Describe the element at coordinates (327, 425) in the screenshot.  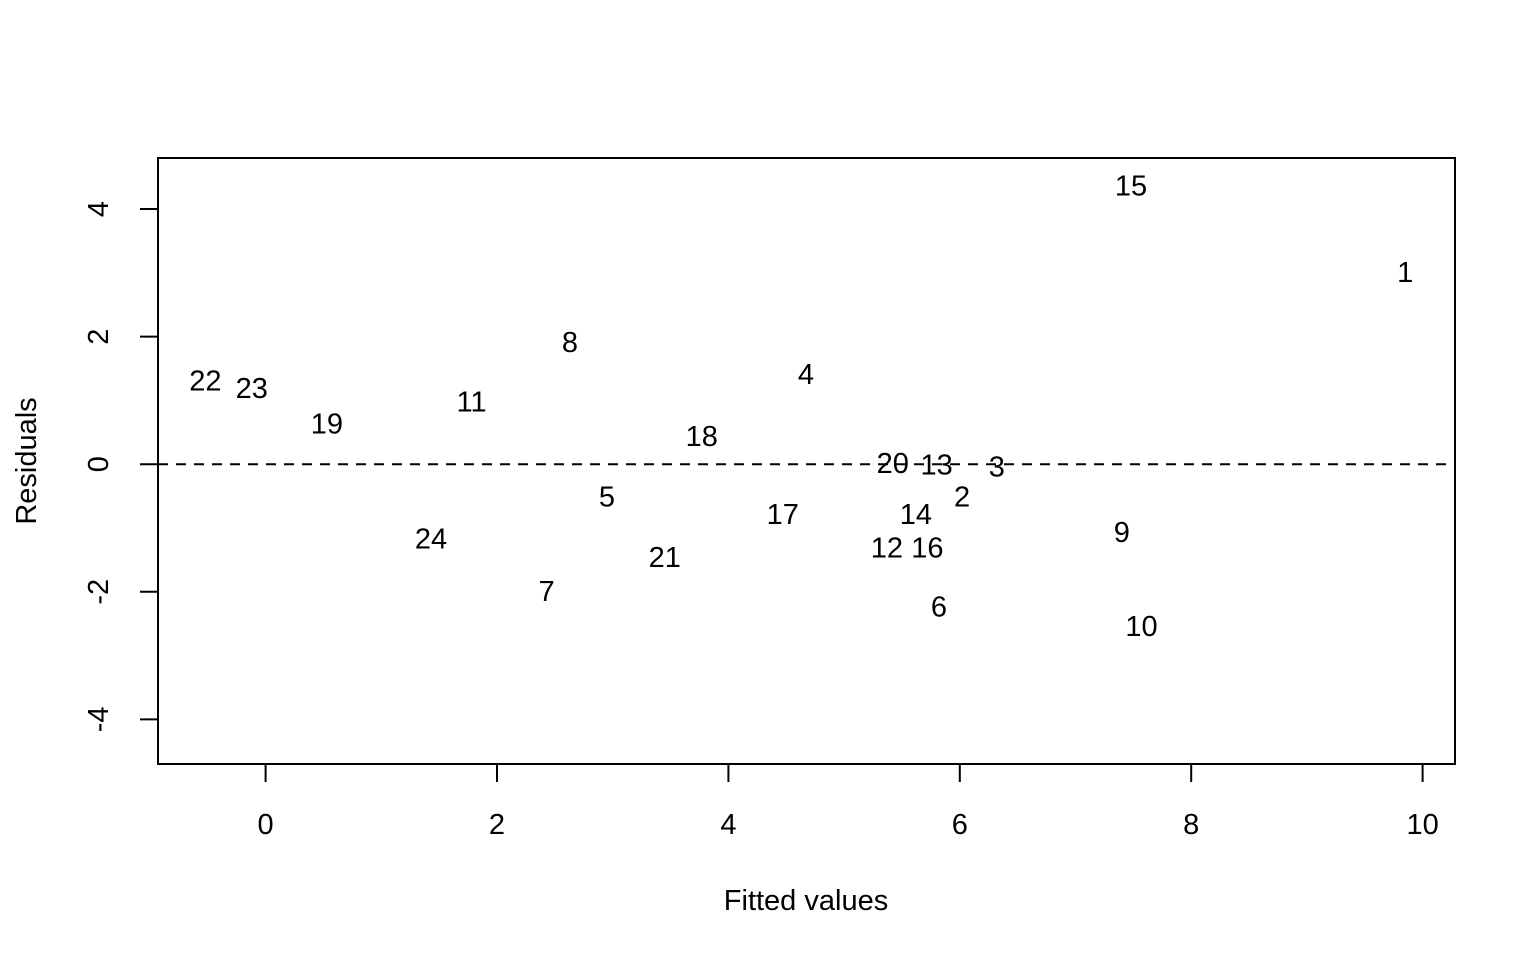
I see `point-label: 19` at that location.